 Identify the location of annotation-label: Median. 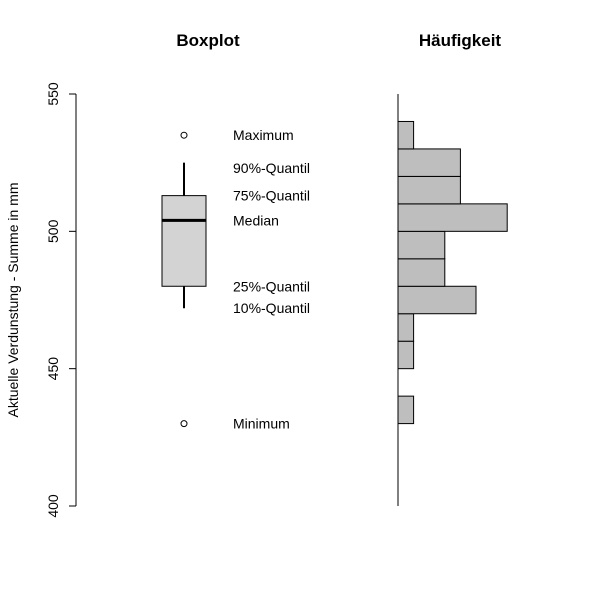
(256, 220).